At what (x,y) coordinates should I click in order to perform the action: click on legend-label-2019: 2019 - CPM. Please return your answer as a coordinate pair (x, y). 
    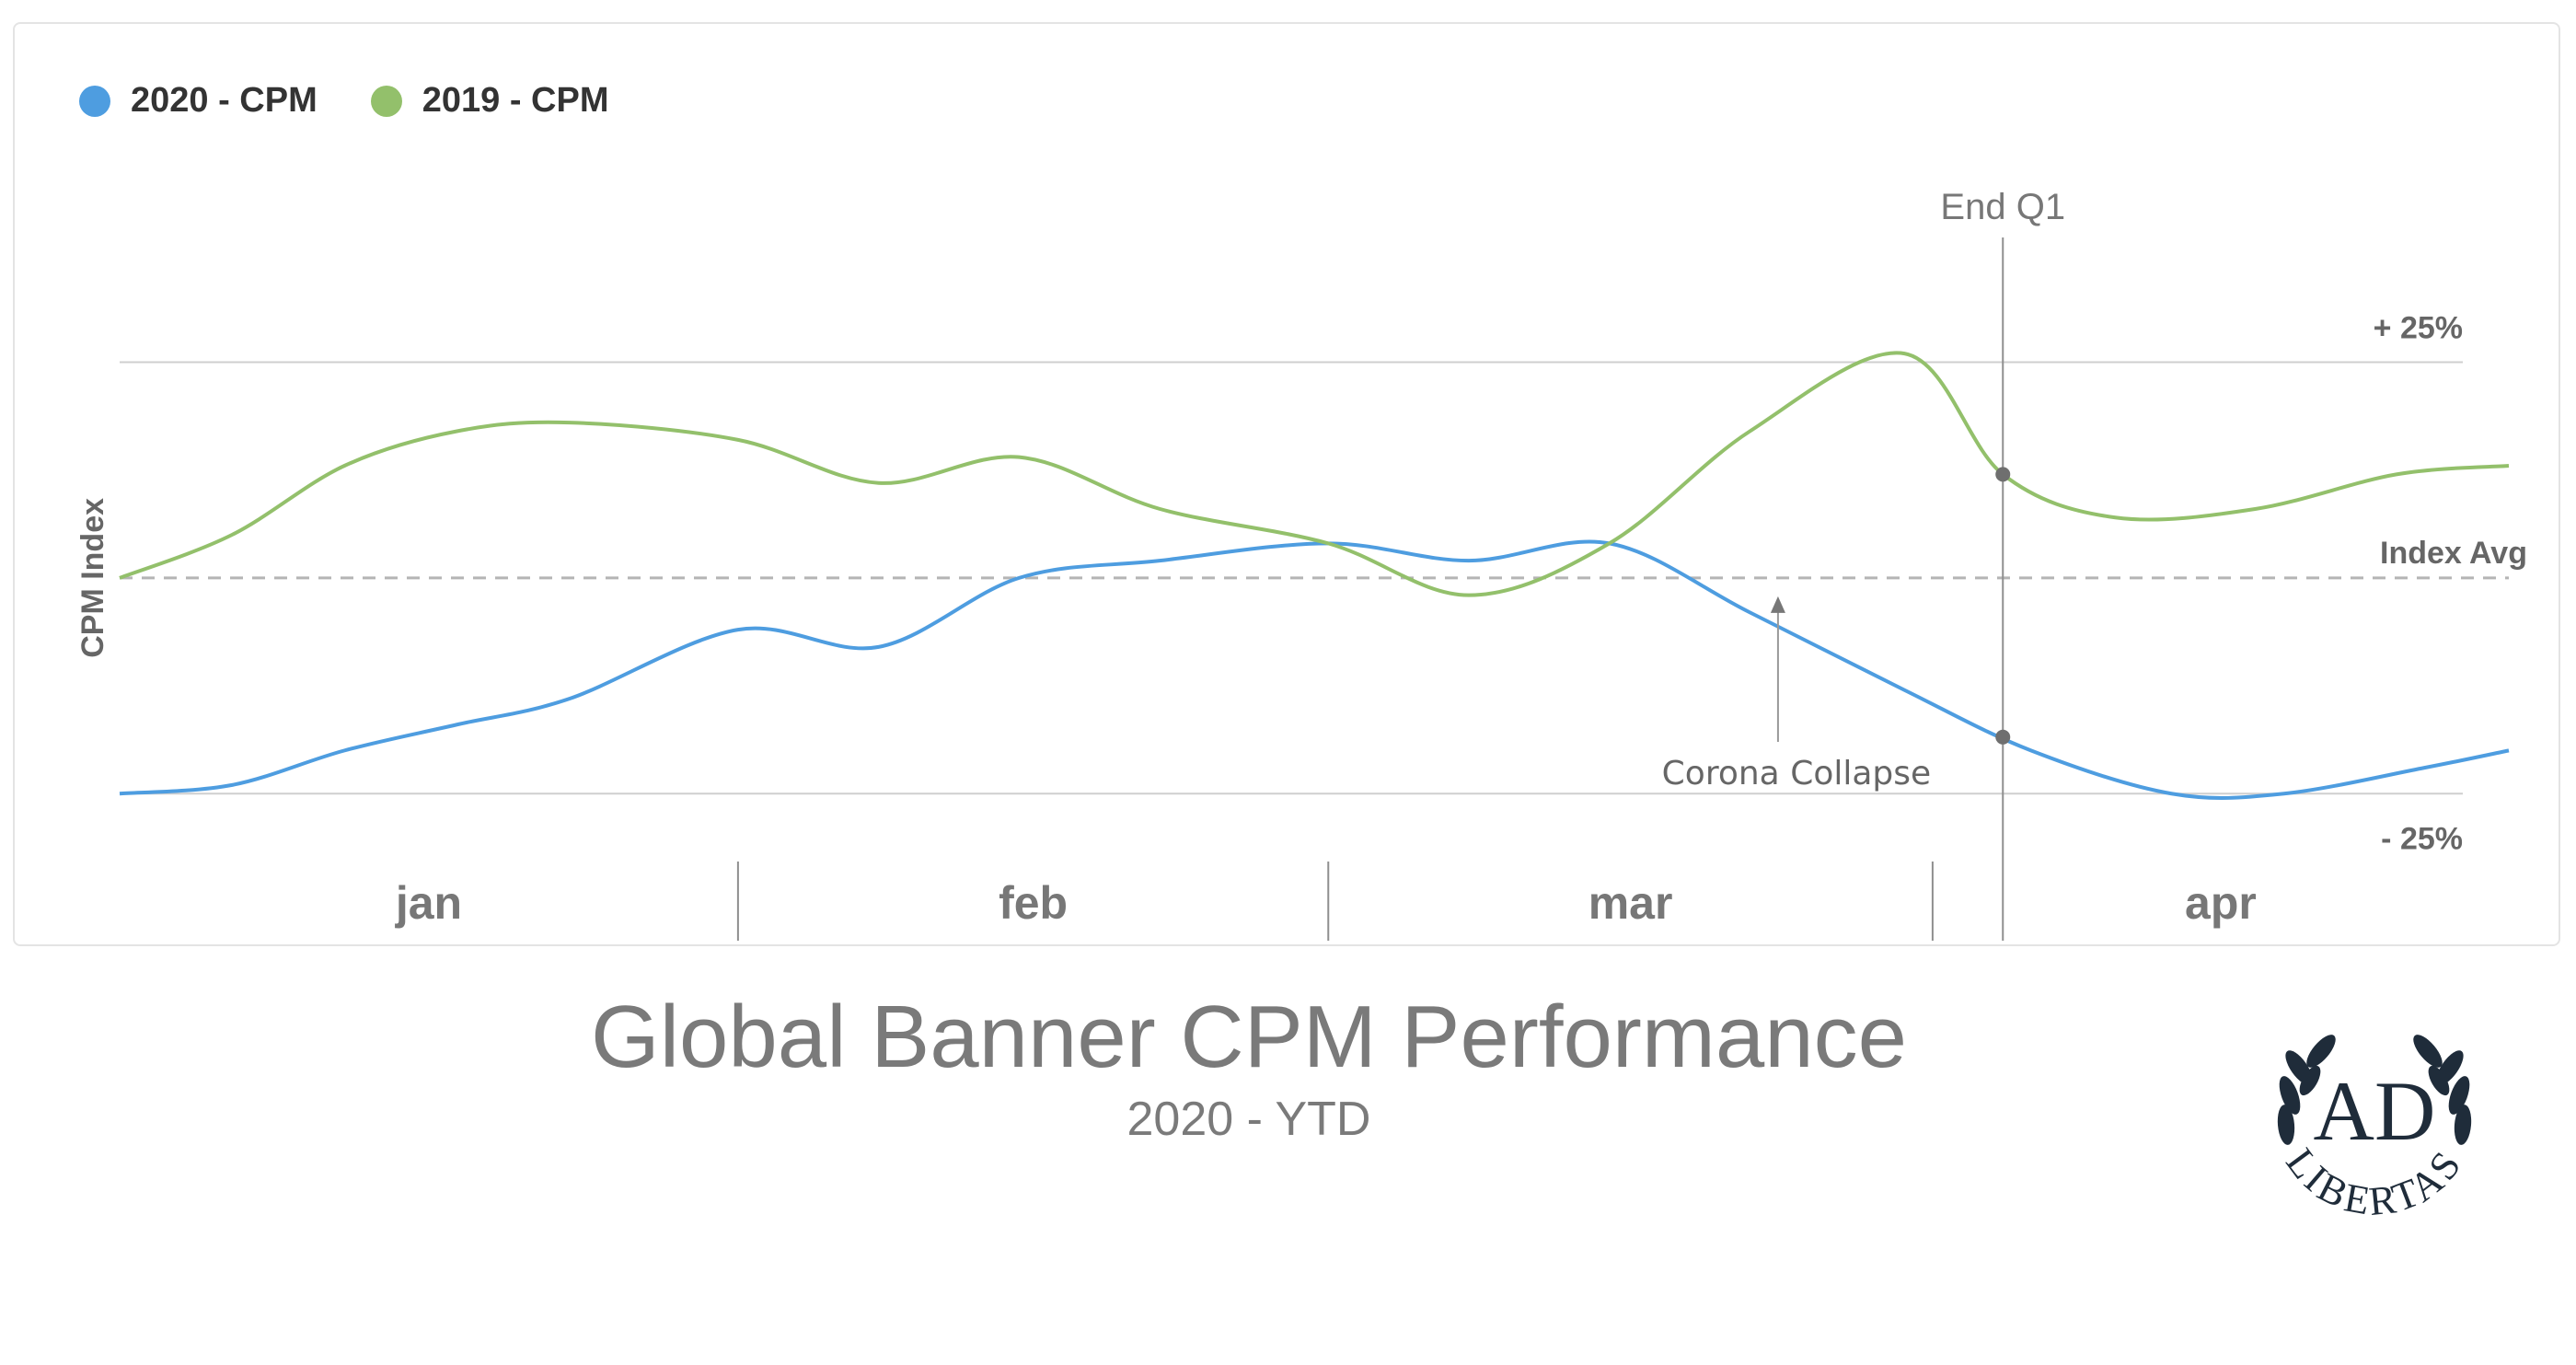
    Looking at the image, I should click on (515, 100).